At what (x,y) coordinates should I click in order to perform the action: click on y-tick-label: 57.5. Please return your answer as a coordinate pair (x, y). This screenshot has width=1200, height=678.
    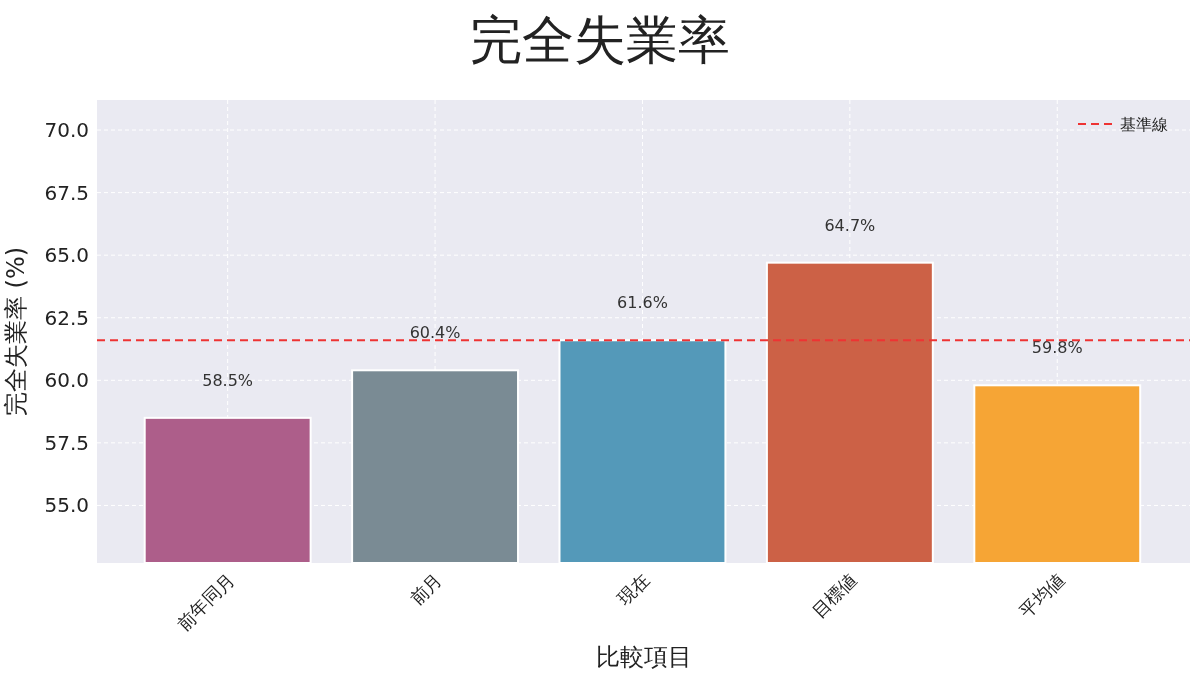
    Looking at the image, I should click on (66, 442).